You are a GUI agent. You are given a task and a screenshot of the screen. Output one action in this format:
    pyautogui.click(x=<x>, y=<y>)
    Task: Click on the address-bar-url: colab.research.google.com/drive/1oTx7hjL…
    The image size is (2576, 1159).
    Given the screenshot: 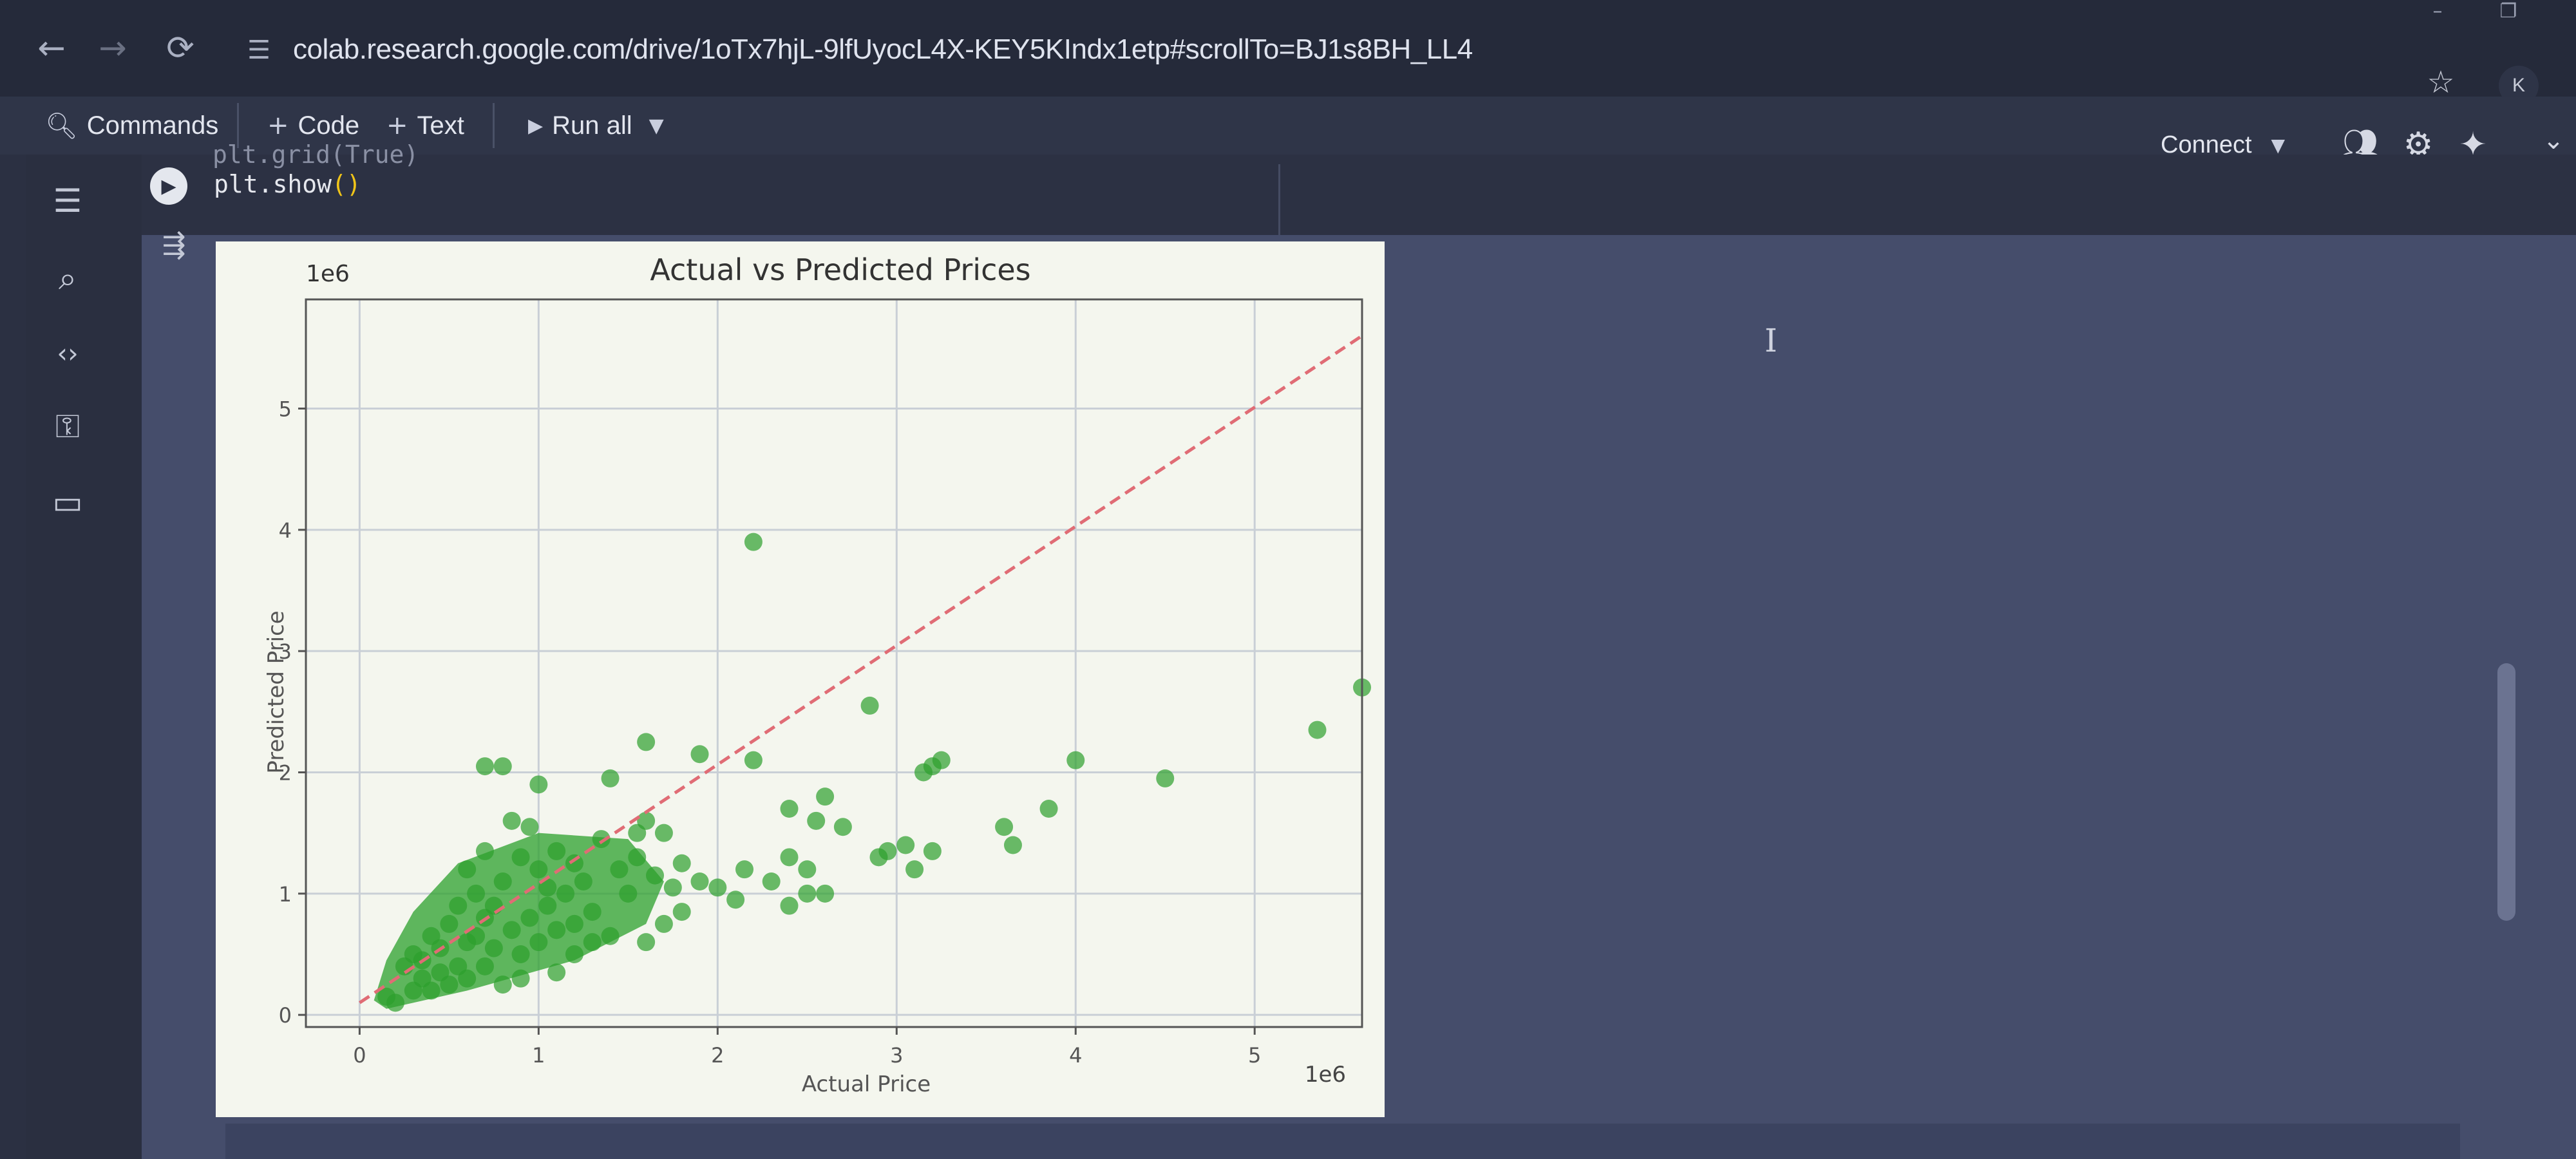 What is the action you would take?
    pyautogui.click(x=883, y=49)
    